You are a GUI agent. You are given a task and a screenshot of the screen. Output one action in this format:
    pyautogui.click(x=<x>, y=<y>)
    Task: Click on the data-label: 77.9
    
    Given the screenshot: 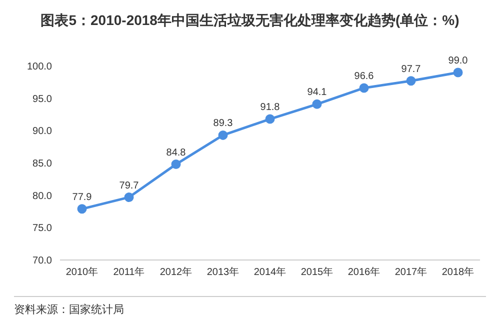 What is the action you would take?
    pyautogui.click(x=82, y=197)
    